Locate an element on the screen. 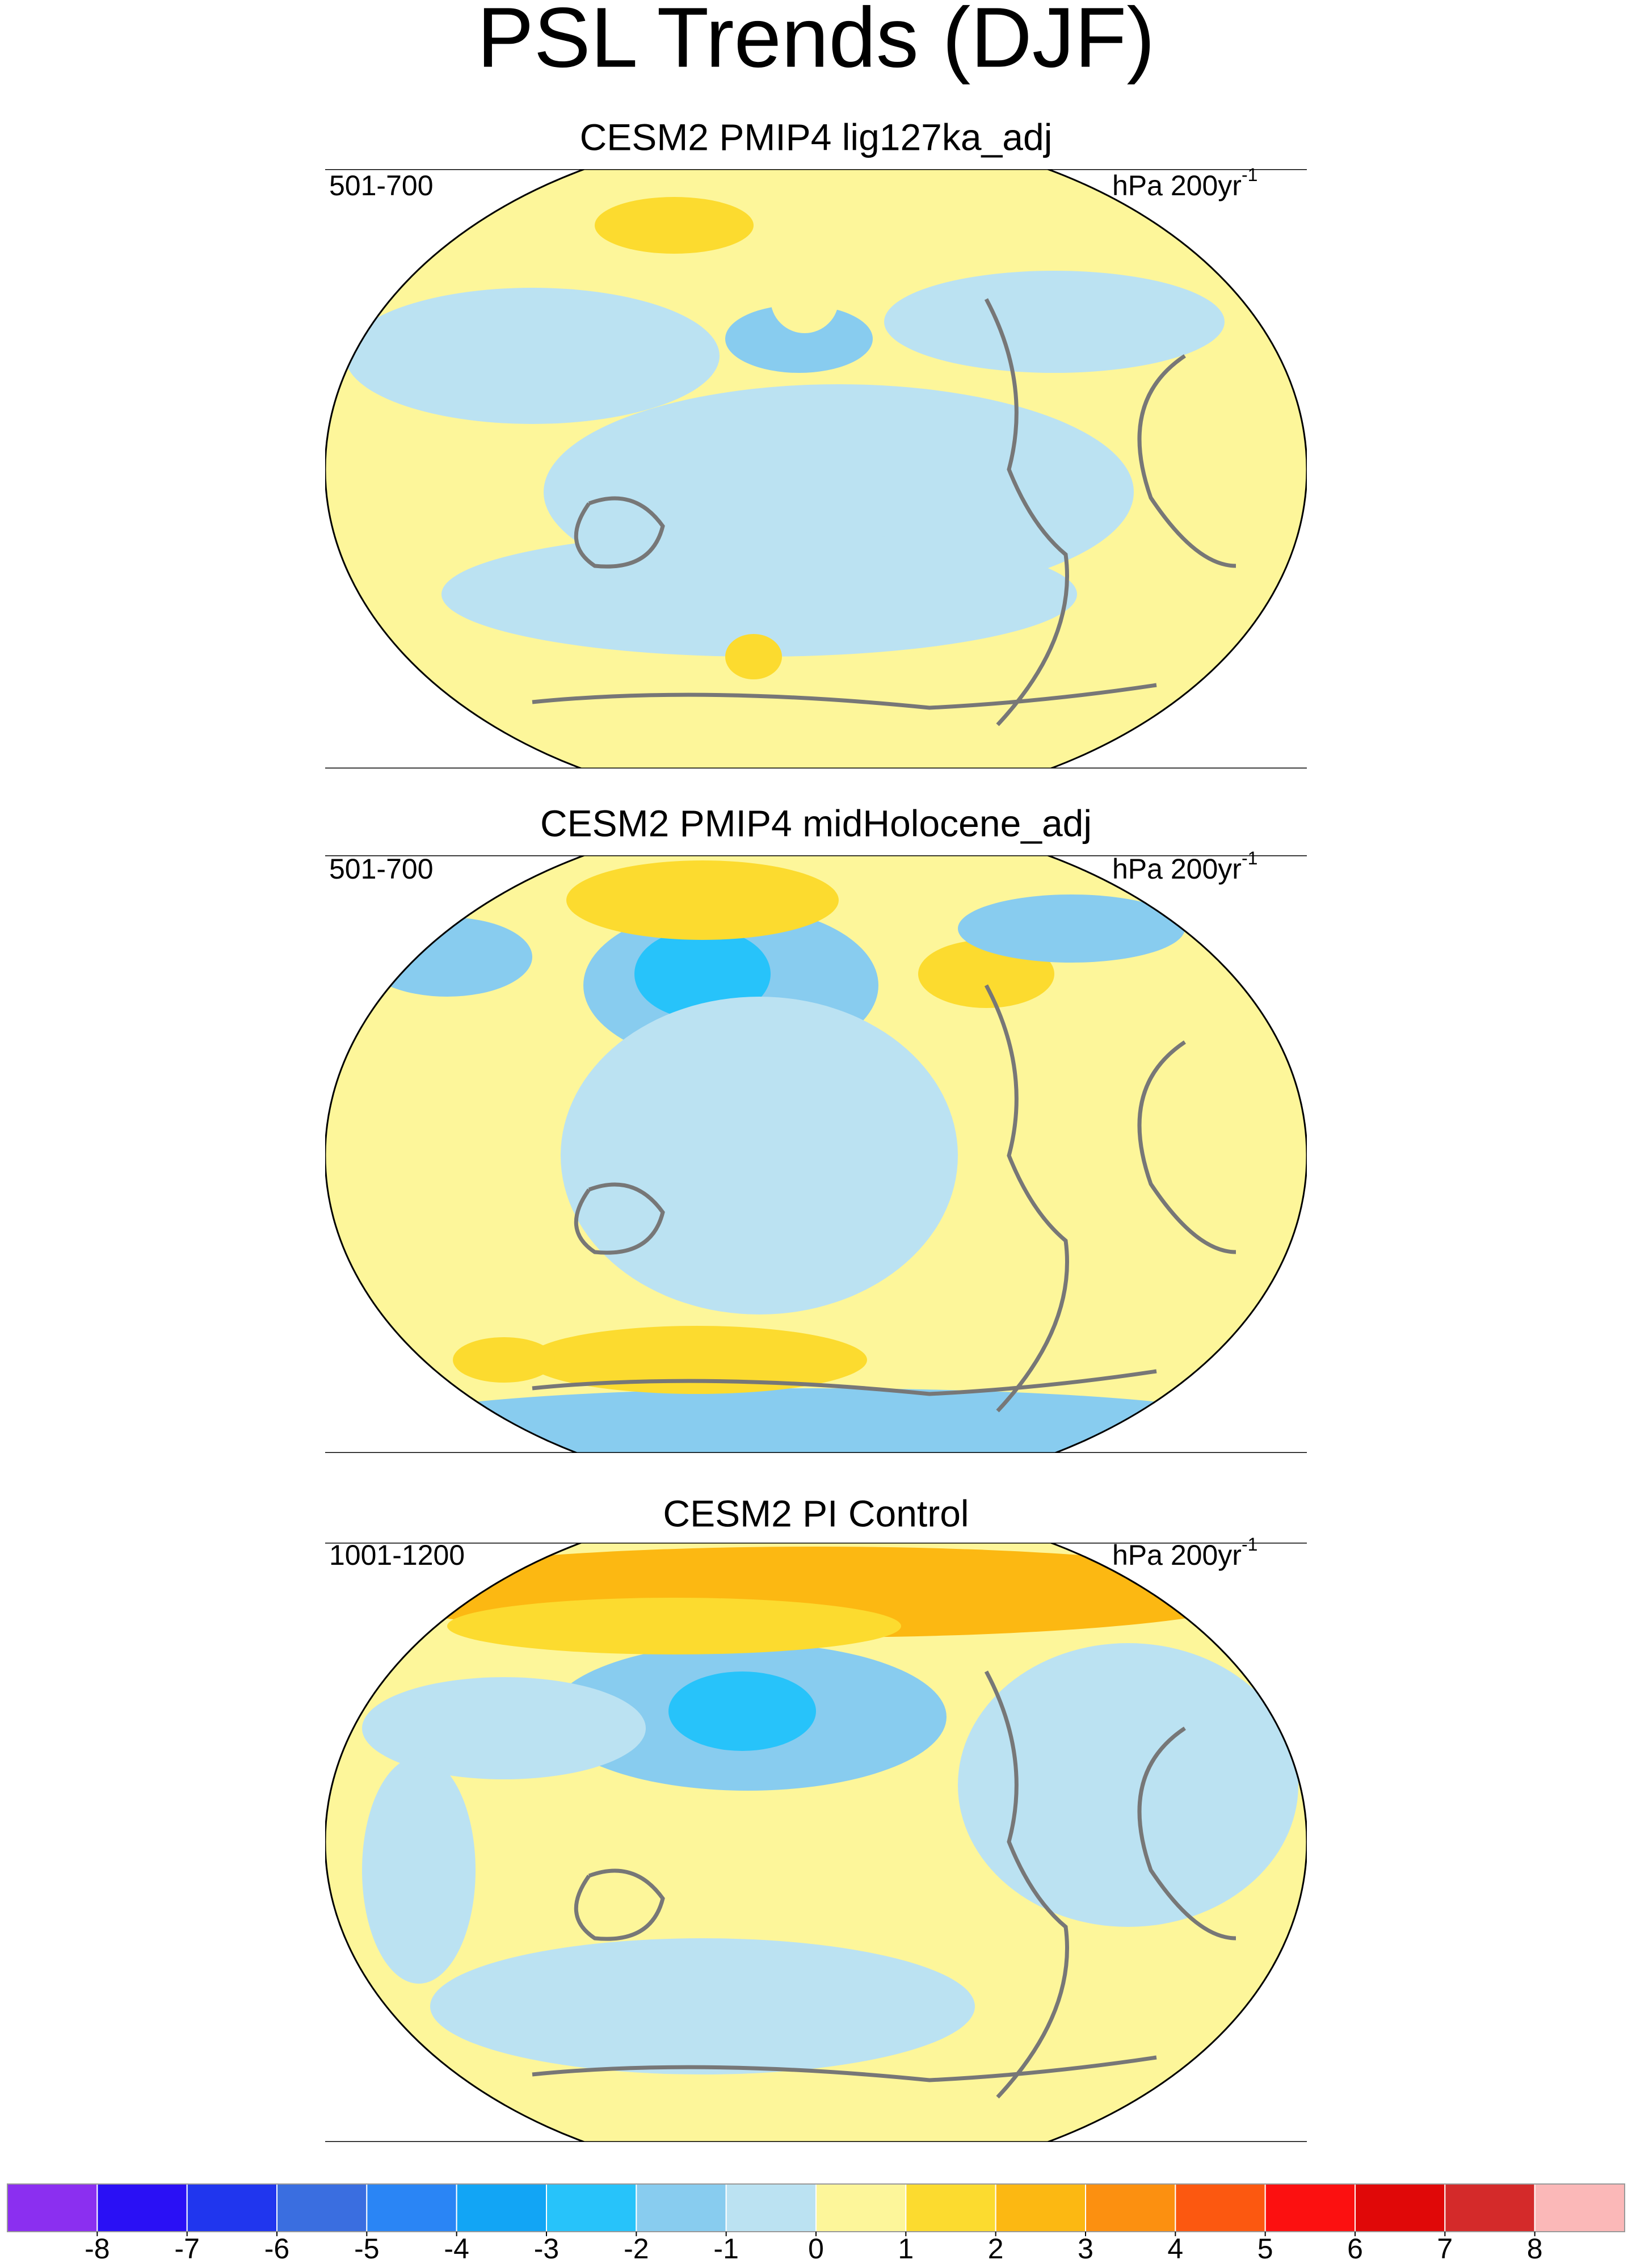 This screenshot has width=1632, height=2268. colorbar-label: 8 is located at coordinates (1535, 2249).